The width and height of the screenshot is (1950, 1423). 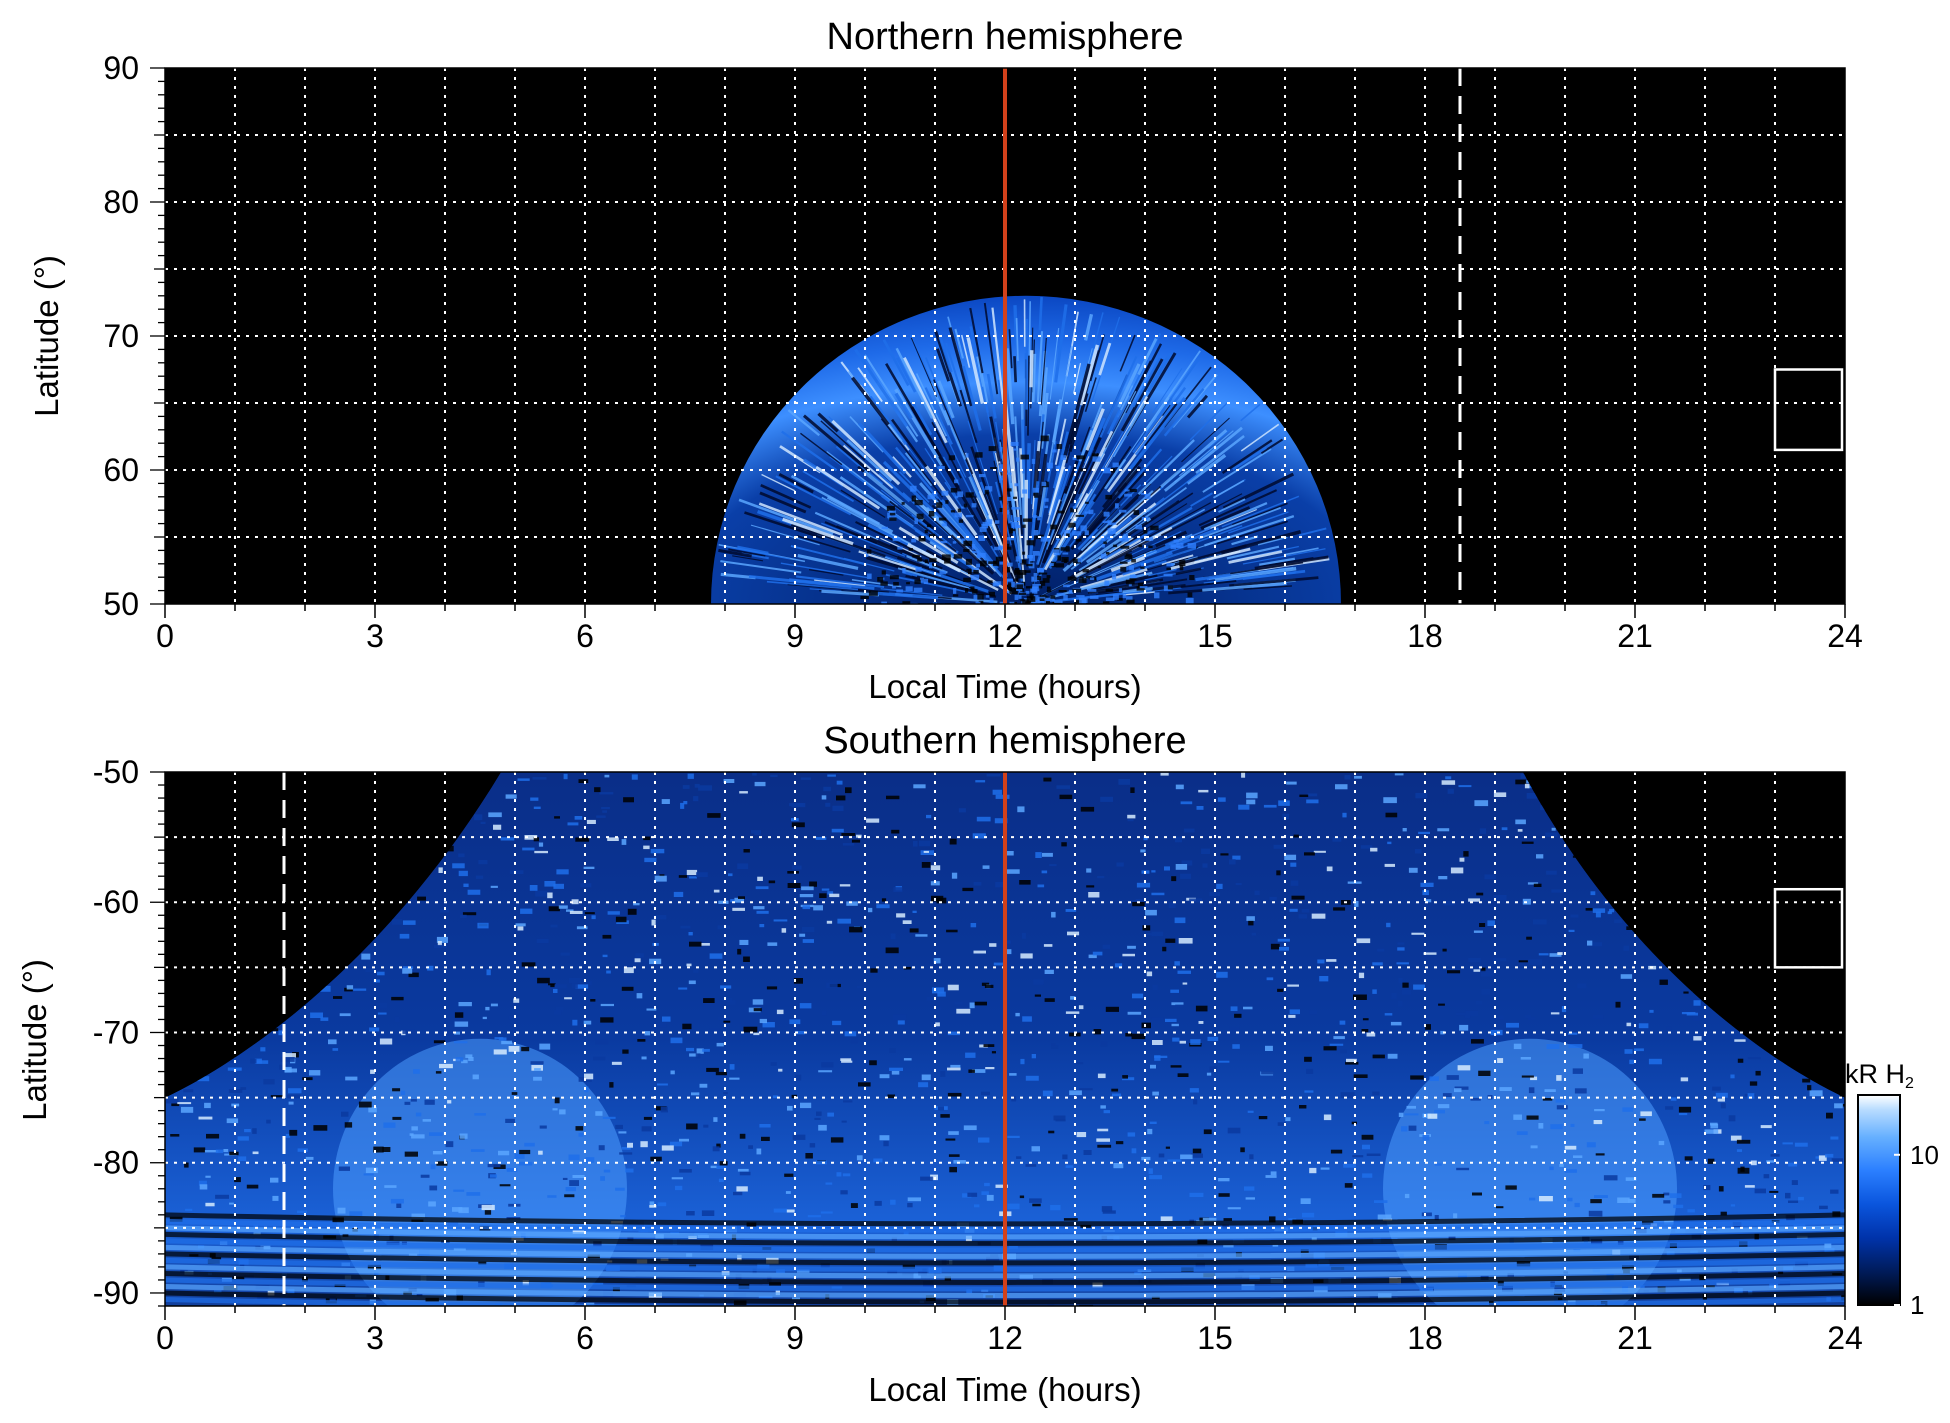 I want to click on y-tick-label: 90, so click(x=121, y=68).